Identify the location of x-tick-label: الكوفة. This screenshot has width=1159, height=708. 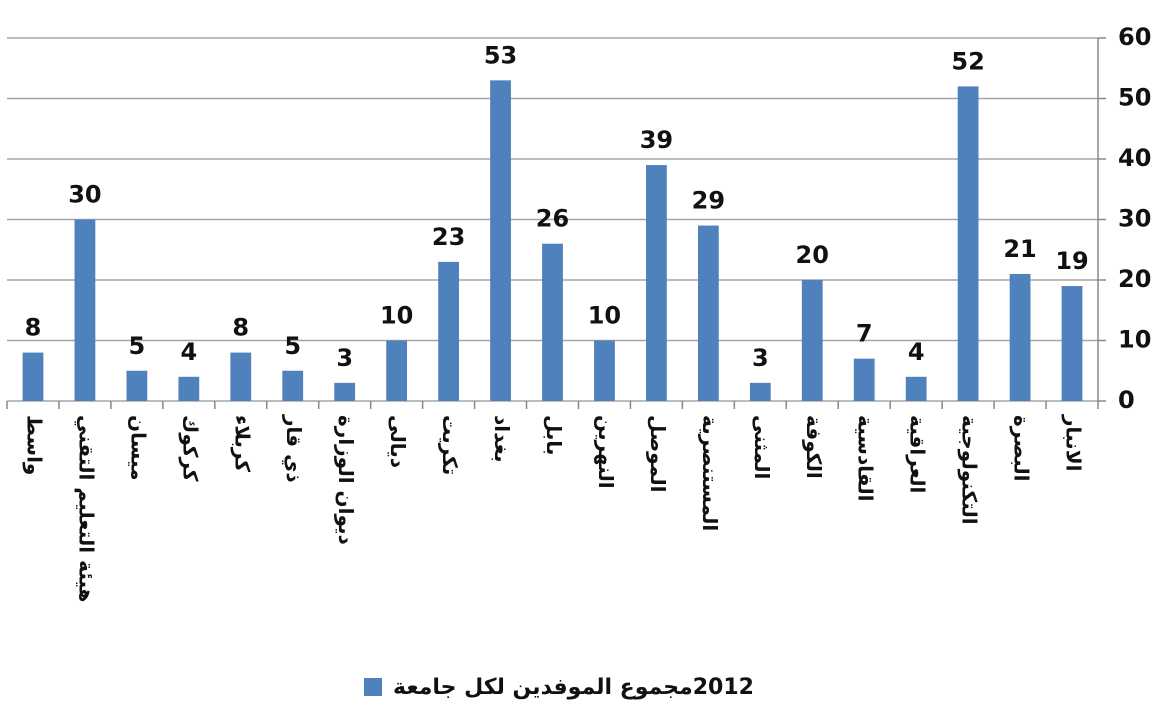
(814, 447).